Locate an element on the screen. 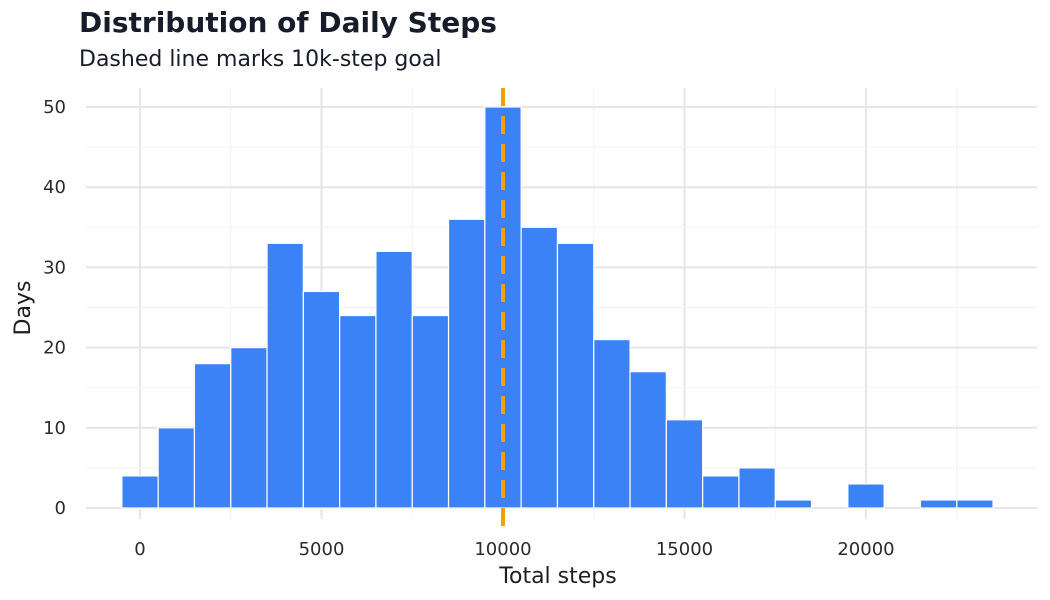 This screenshot has height=600, width=1050. y-tick-label: 40 is located at coordinates (54, 187).